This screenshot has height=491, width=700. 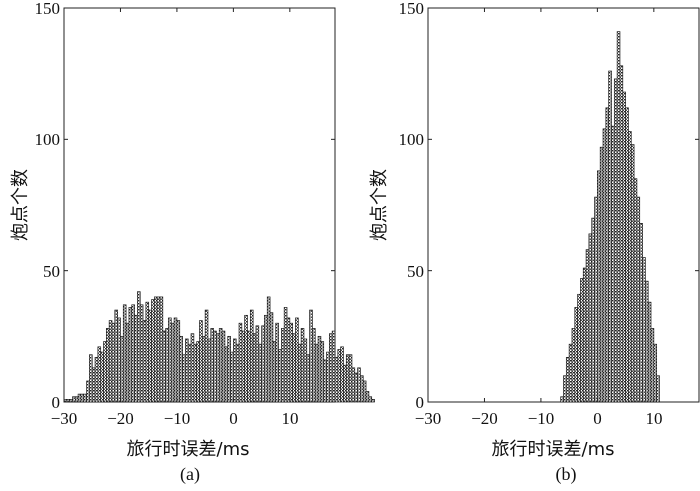 What do you see at coordinates (553, 449) in the screenshot?
I see `x-axis-label-b: 旅行时误差/ms` at bounding box center [553, 449].